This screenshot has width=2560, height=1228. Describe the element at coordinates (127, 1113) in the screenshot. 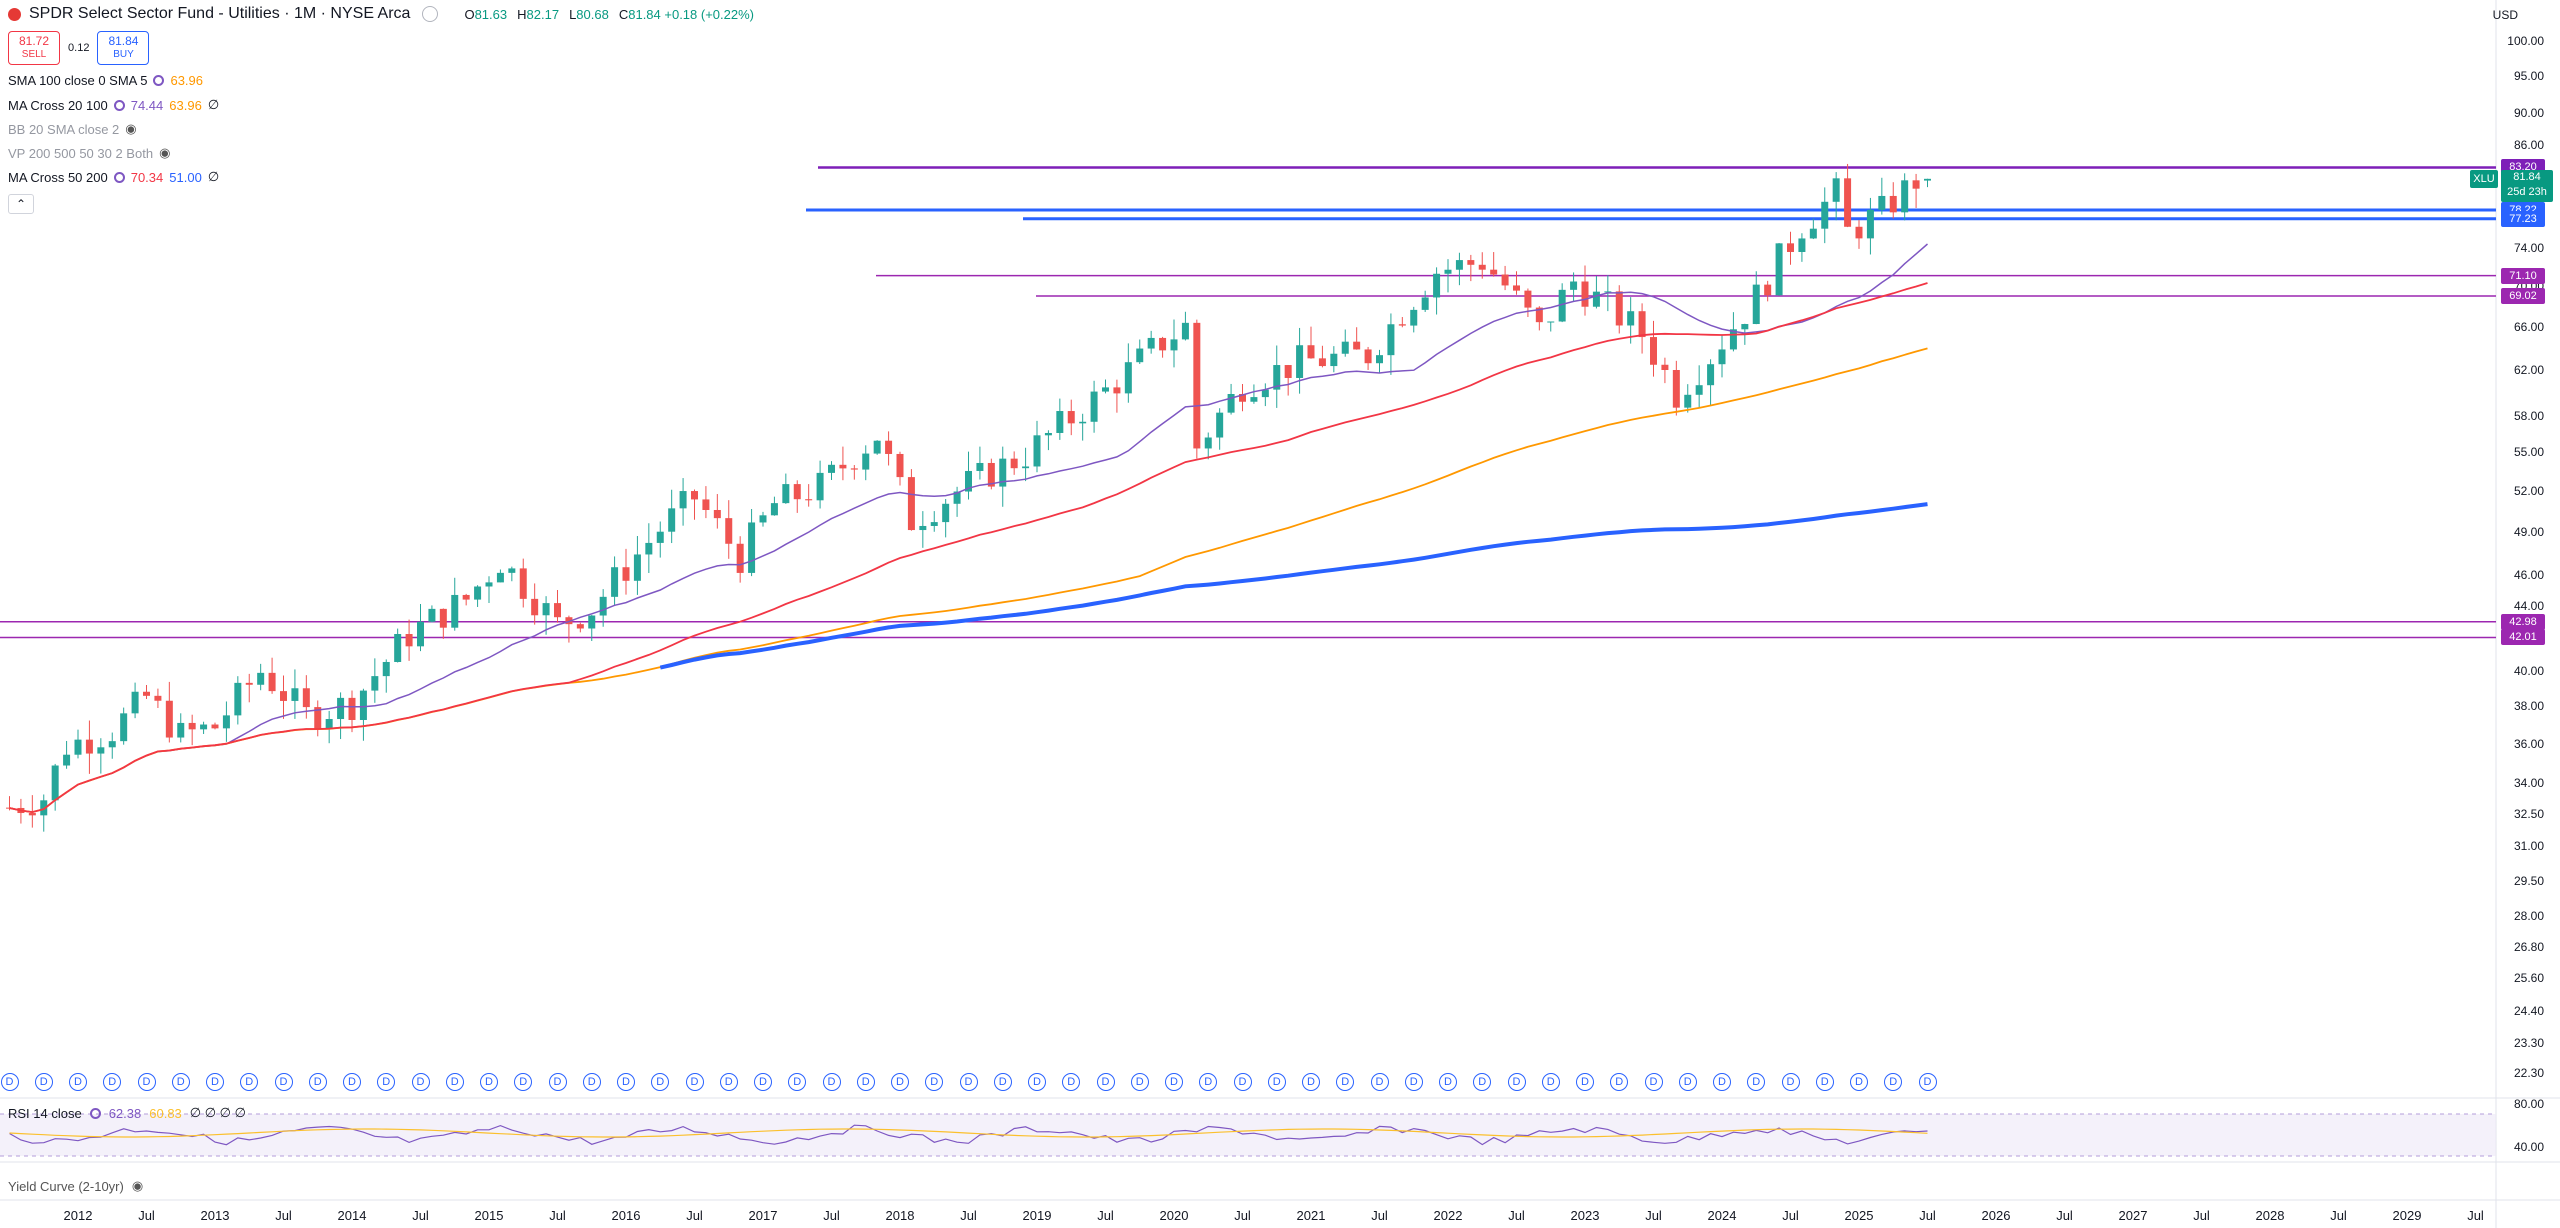

I see `rsi-legend: RSI 14 close 62.38 60.83 ∅ ∅ ∅ ∅` at that location.